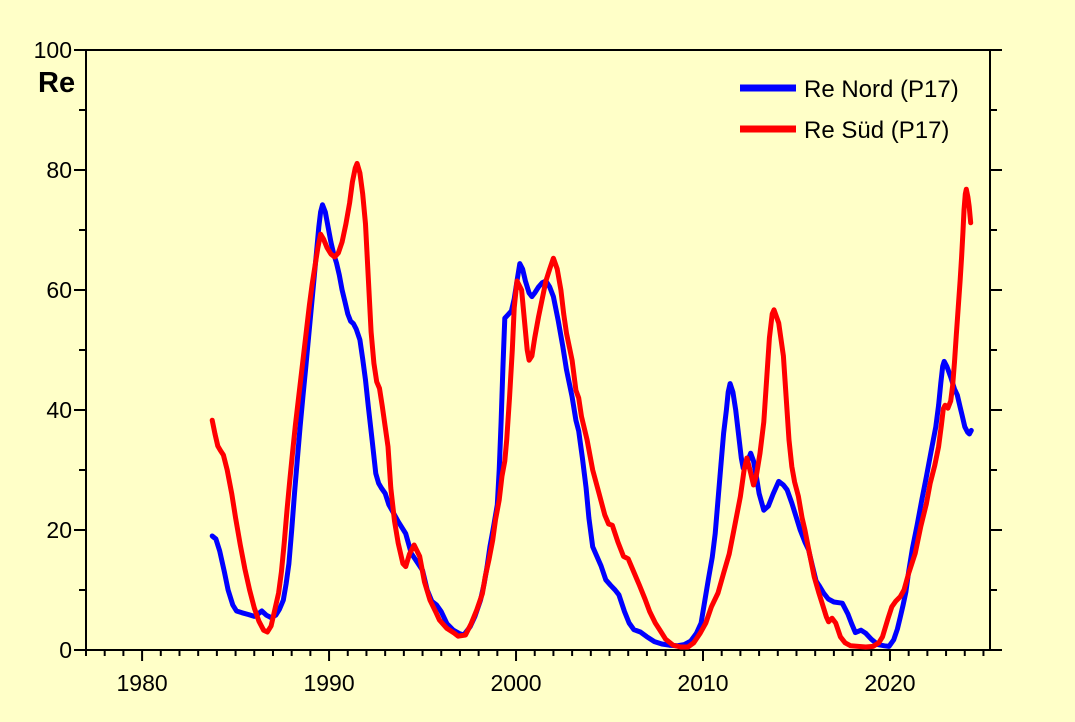 This screenshot has width=1075, height=722. What do you see at coordinates (328, 683) in the screenshot?
I see `x-tick-label: 1990` at bounding box center [328, 683].